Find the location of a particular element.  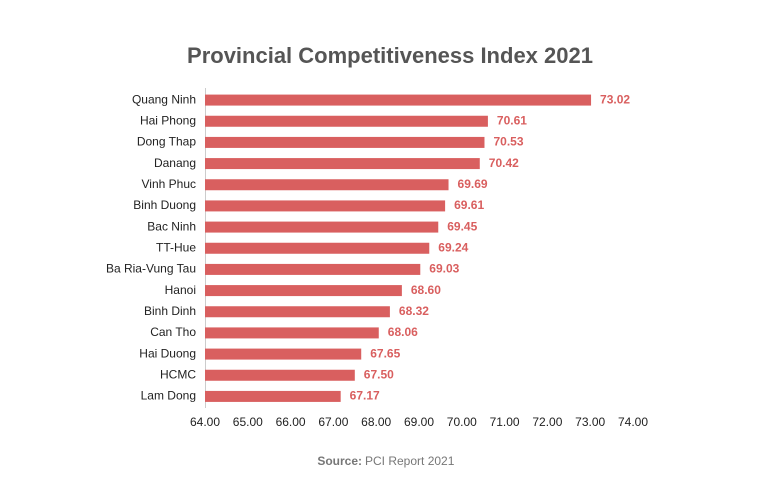

y-tick-label: Vinh Phuc is located at coordinates (169, 184).